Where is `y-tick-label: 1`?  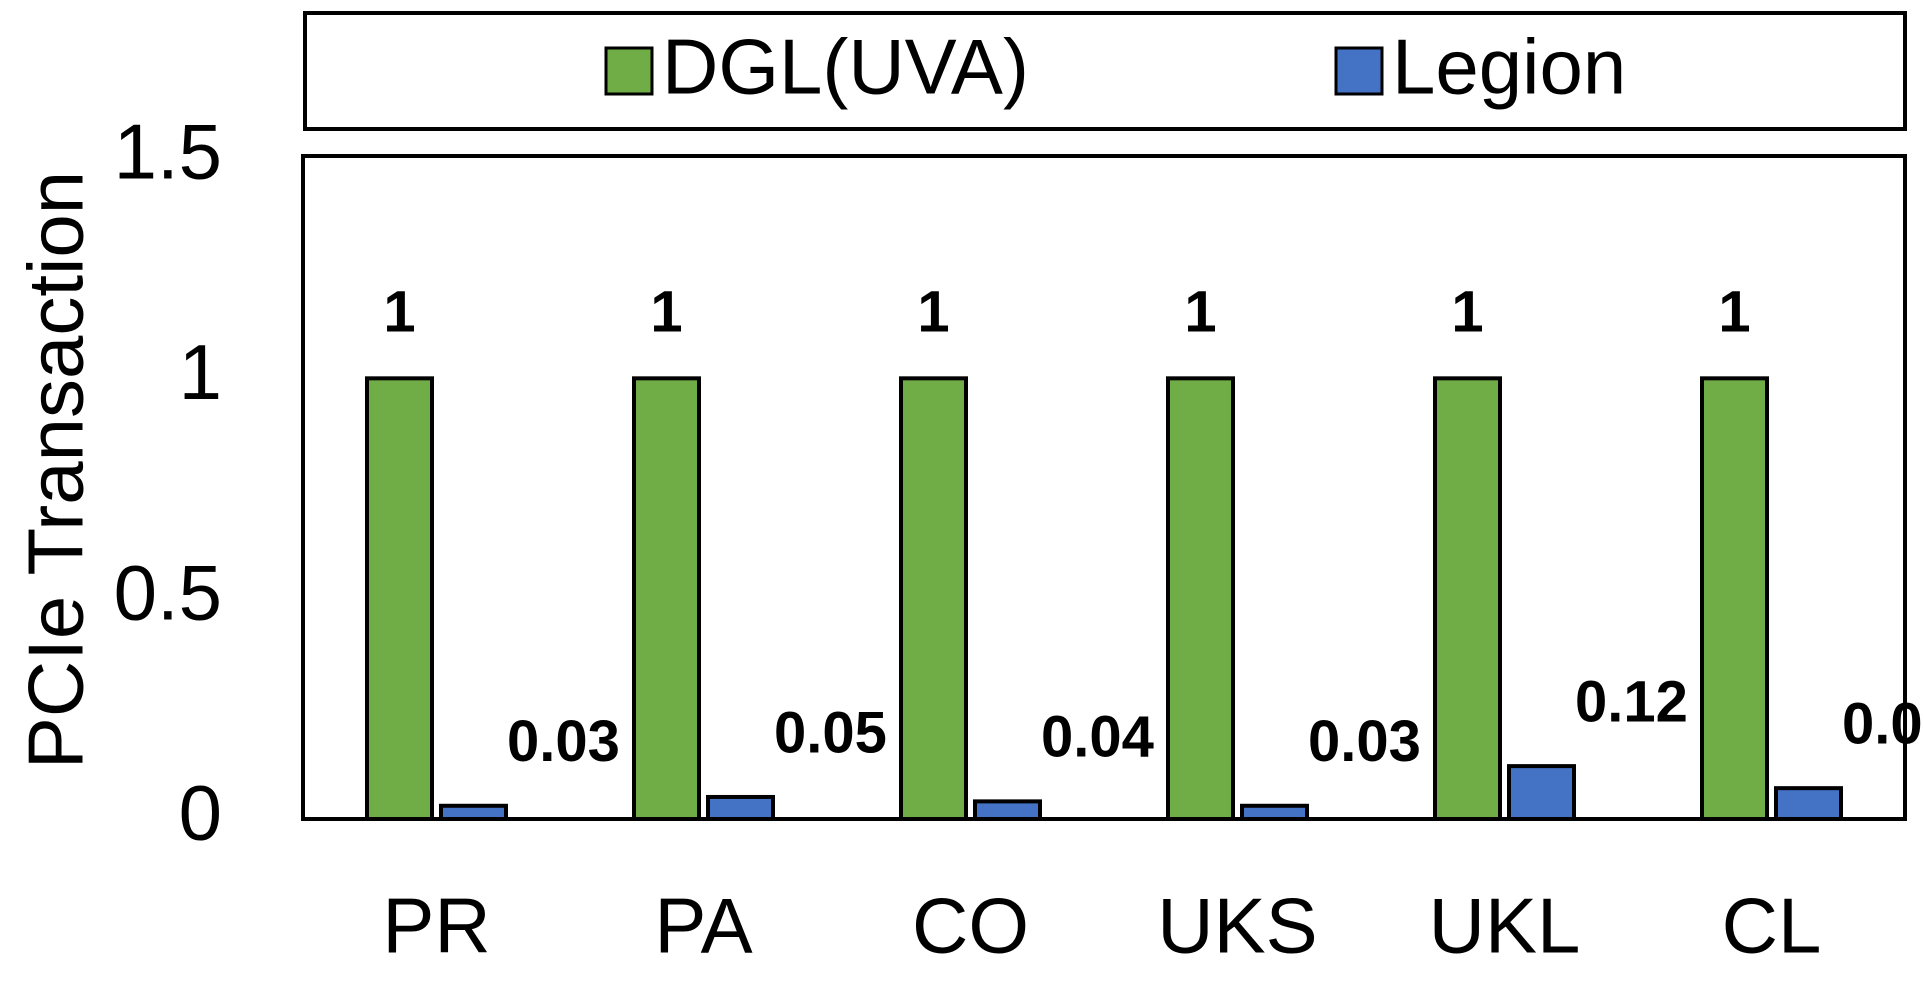 y-tick-label: 1 is located at coordinates (200, 372).